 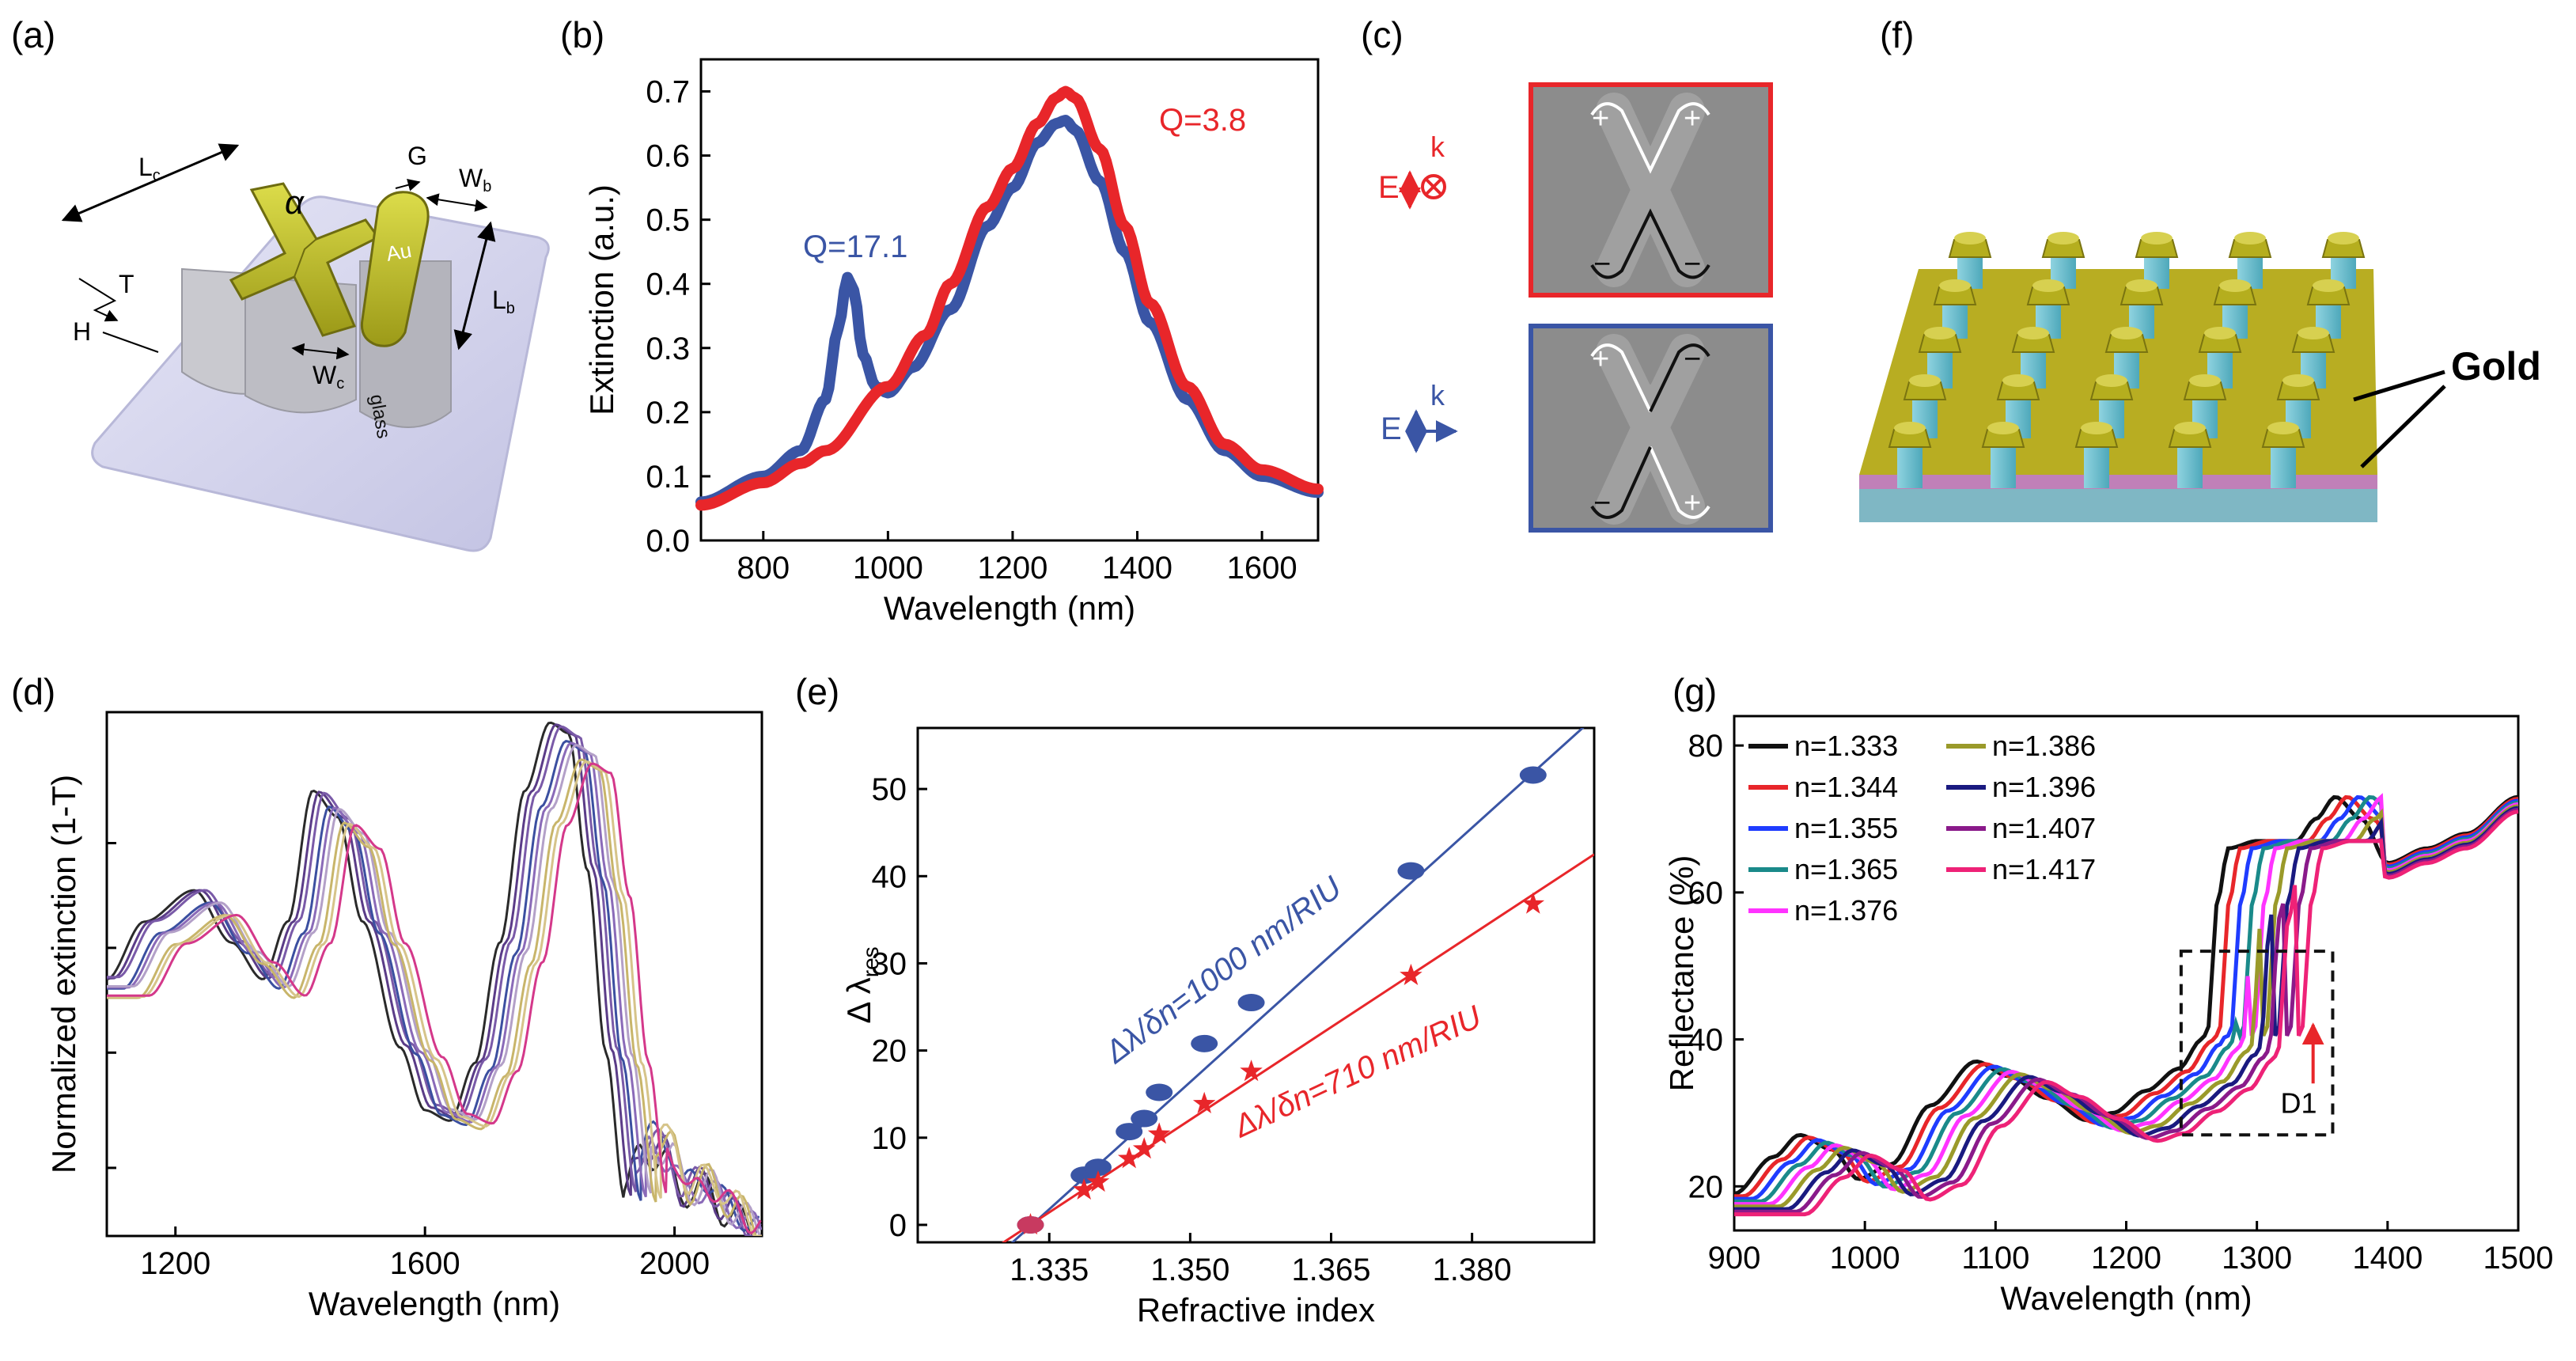 What do you see at coordinates (126, 284) in the screenshot?
I see `t-label: T` at bounding box center [126, 284].